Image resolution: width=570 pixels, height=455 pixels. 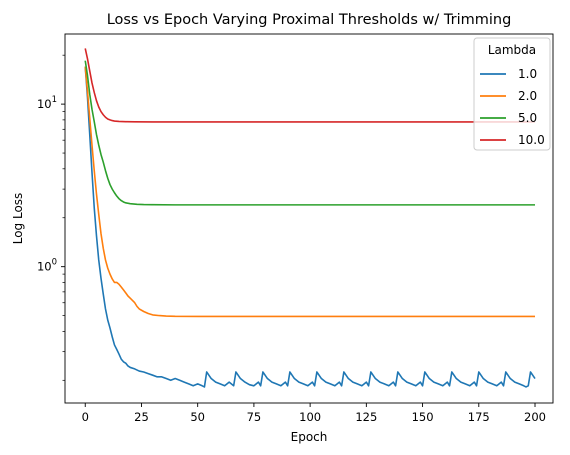 What do you see at coordinates (47, 266) in the screenshot?
I see `y-tick-label: 10⁰` at bounding box center [47, 266].